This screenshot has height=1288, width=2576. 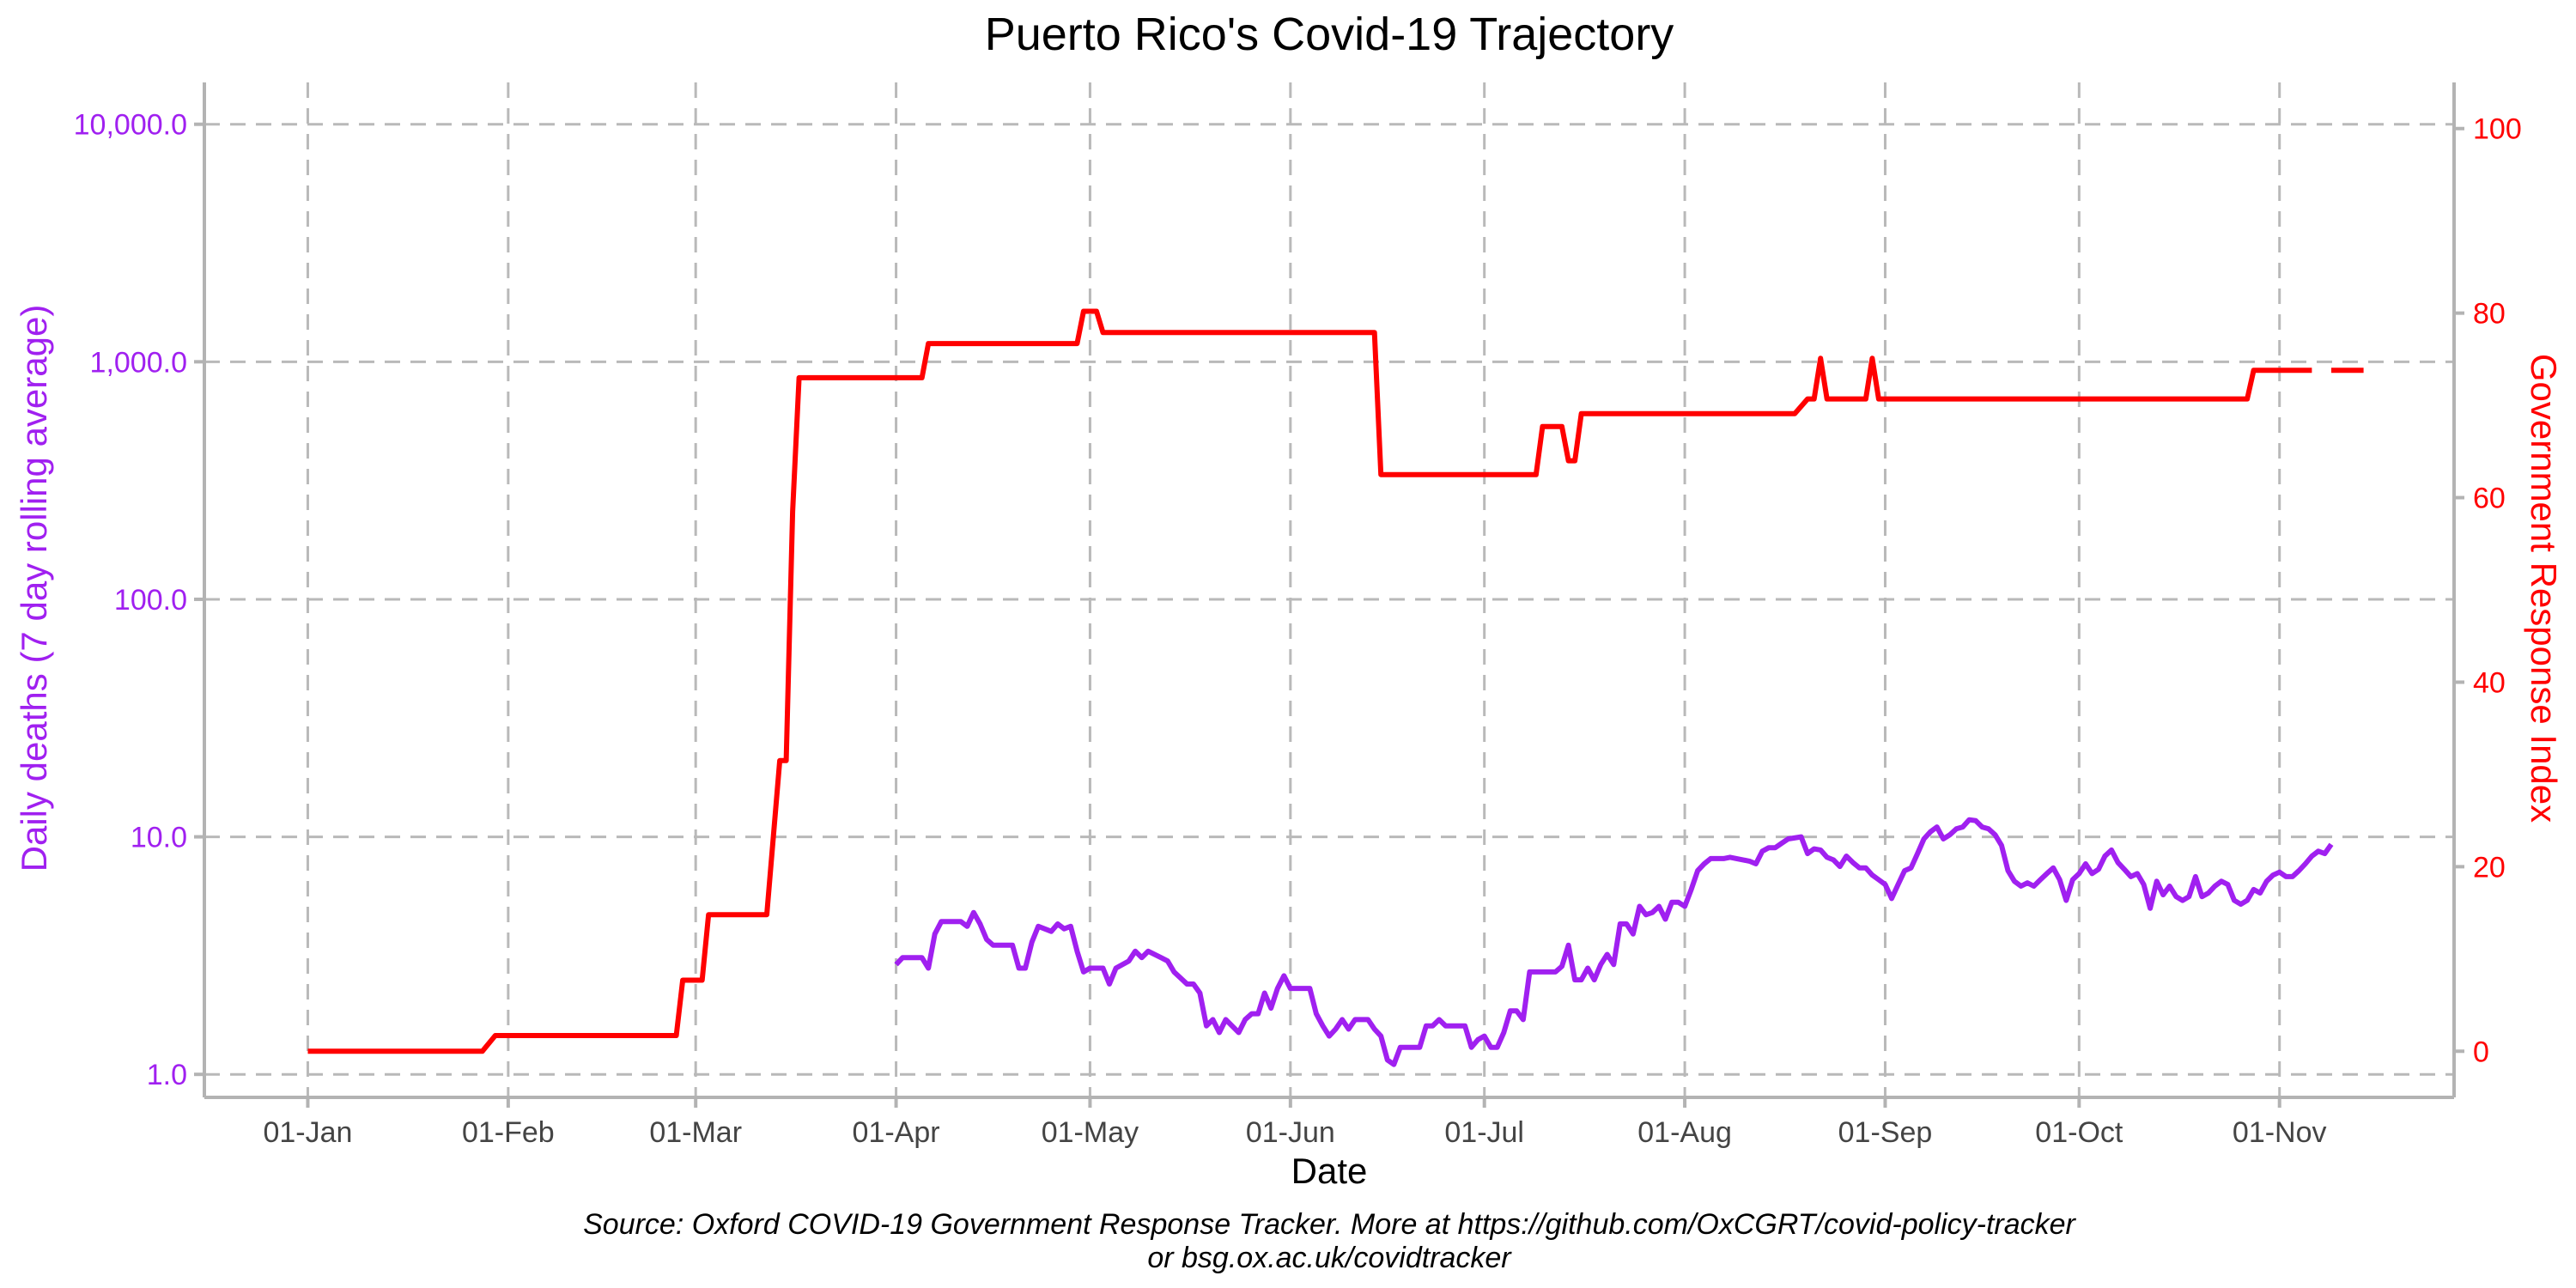 I want to click on x-tick-label: 01-Jun, so click(x=1290, y=1133).